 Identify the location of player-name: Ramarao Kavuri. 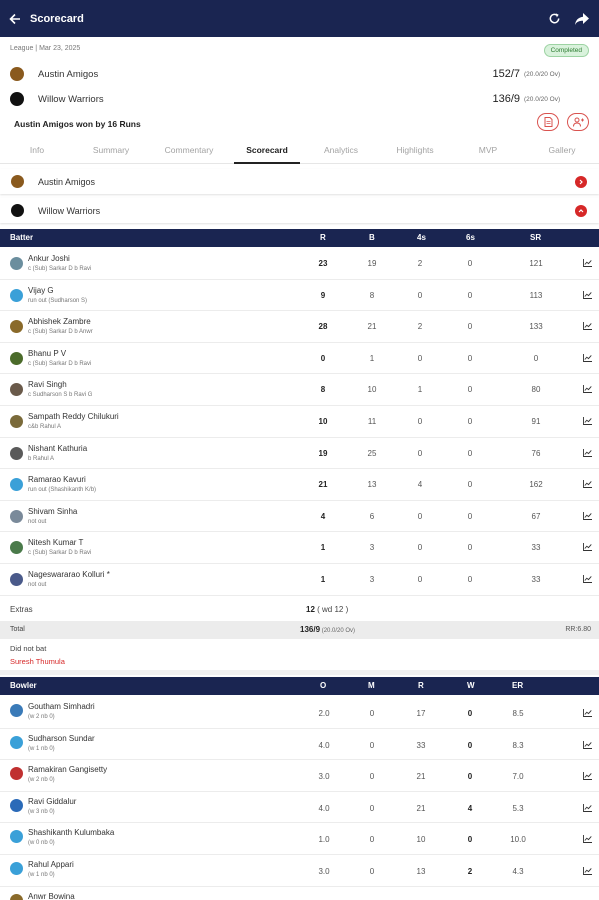
(57, 480).